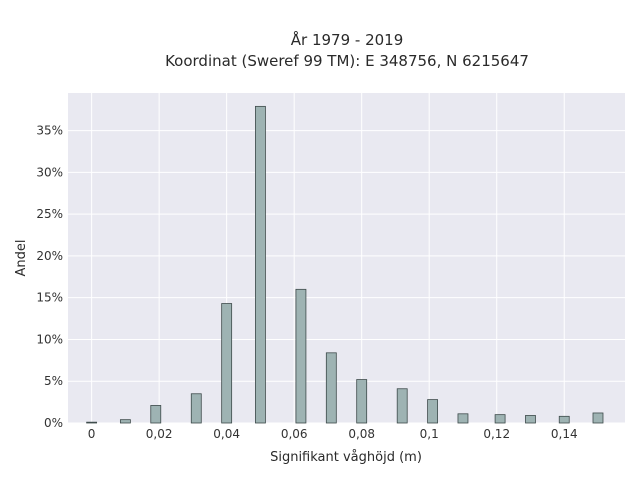  Describe the element at coordinates (333, 434) in the screenshot. I see `x-tick-labels: 0 0,02 0,04 0,06 0,08 0,1 0,12 0,14` at that location.